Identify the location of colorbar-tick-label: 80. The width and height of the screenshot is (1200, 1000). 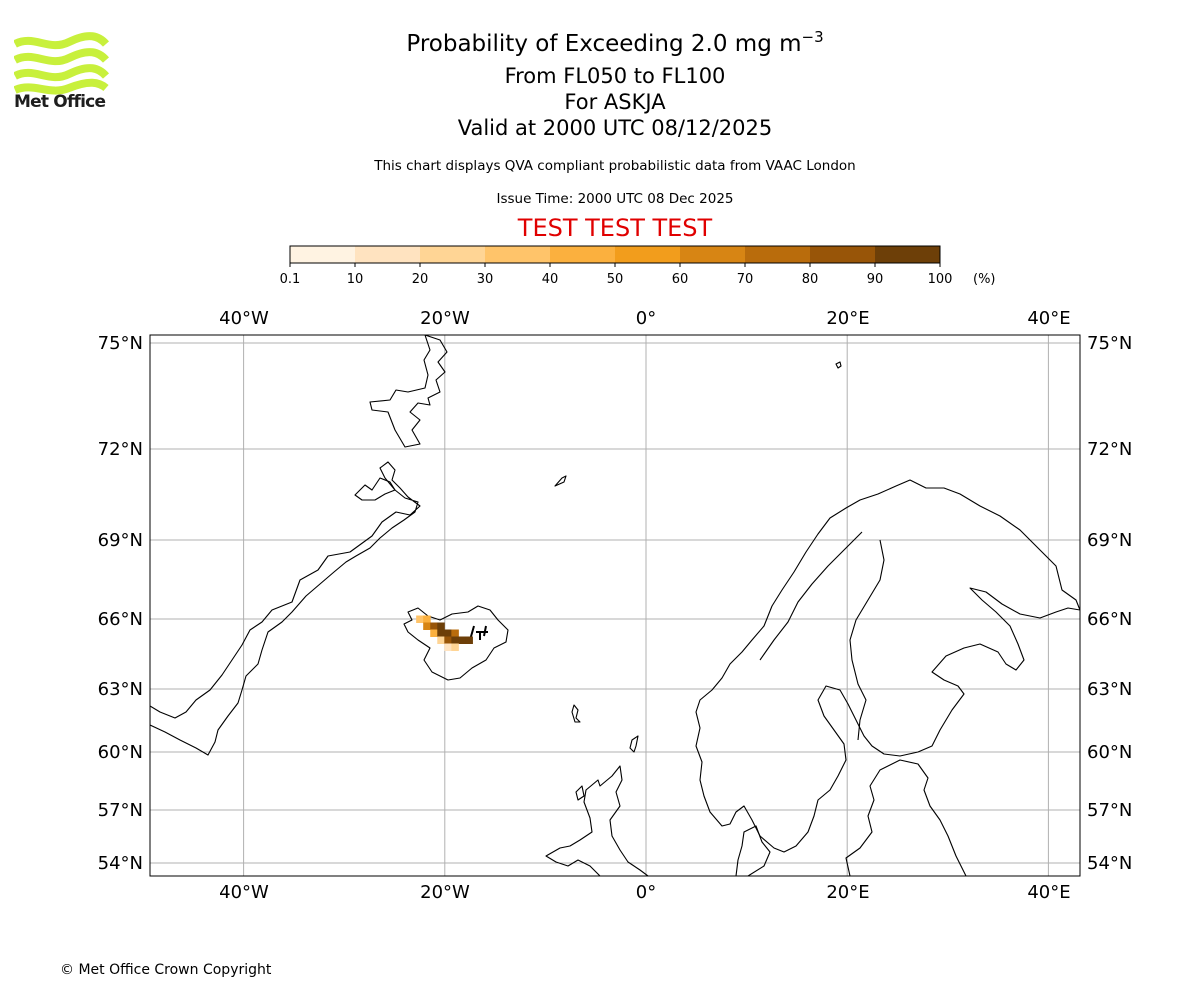
(810, 279).